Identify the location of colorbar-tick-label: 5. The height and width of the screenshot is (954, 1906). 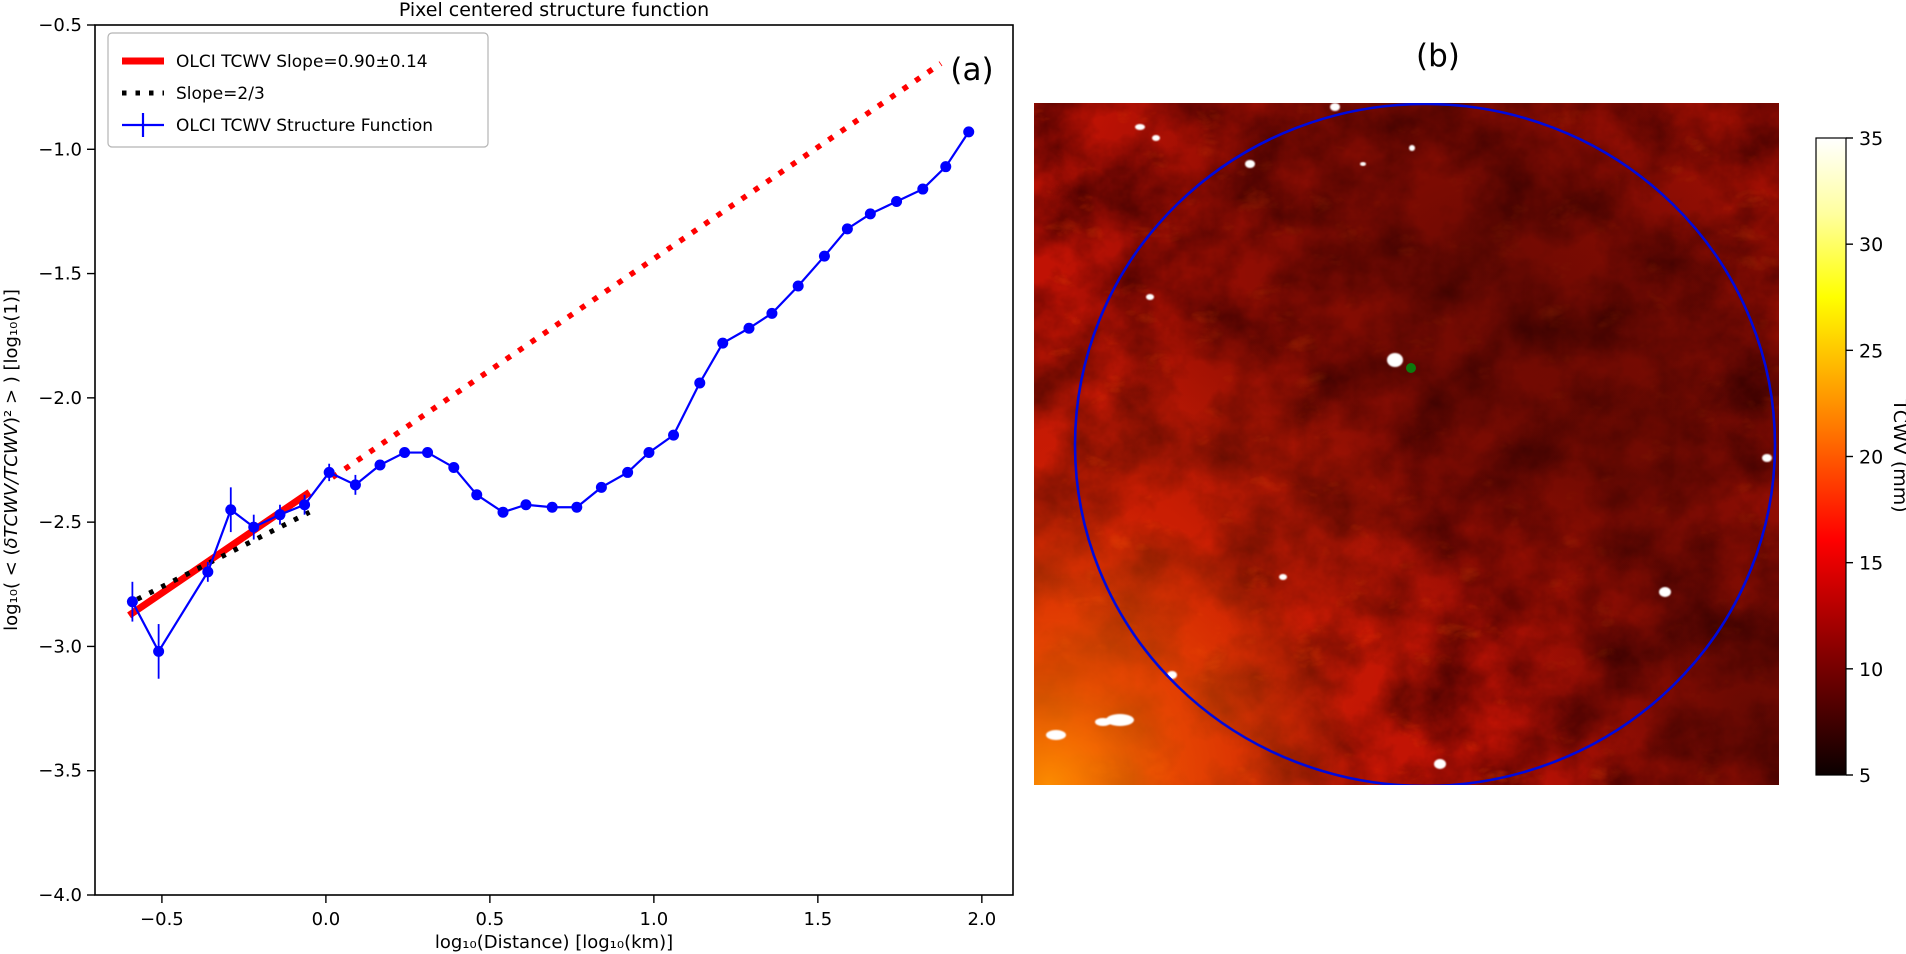
(1865, 776).